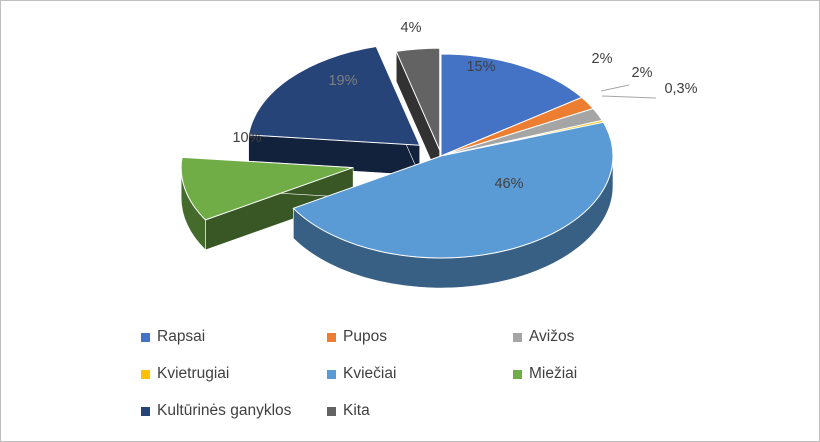 The image size is (820, 442). What do you see at coordinates (418, 114) in the screenshot?
I see `pie-slice-kita` at bounding box center [418, 114].